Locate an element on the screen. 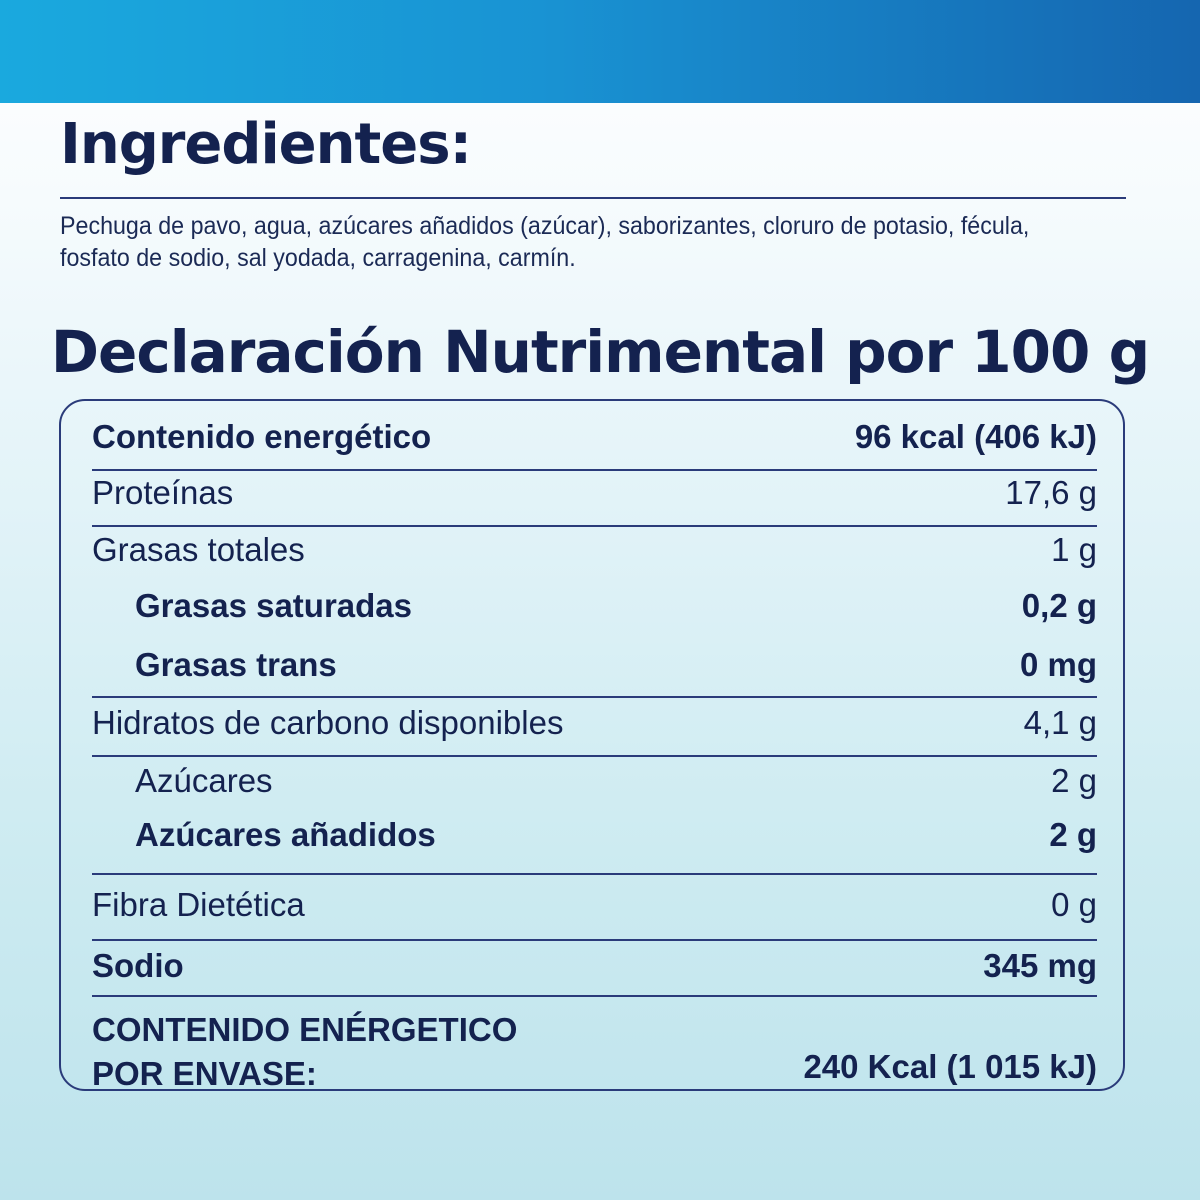  row-value: 345 mg is located at coordinates (1040, 965).